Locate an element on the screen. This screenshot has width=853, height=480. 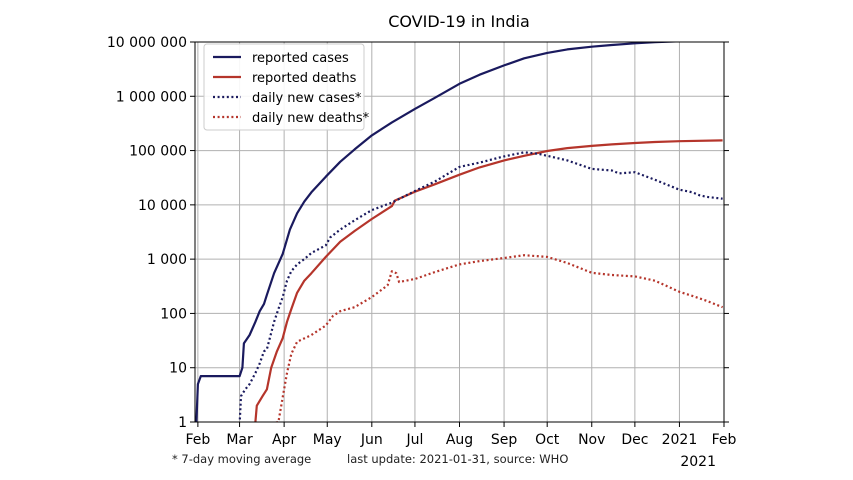
y-tick-label: 1 is located at coordinates (182, 423).